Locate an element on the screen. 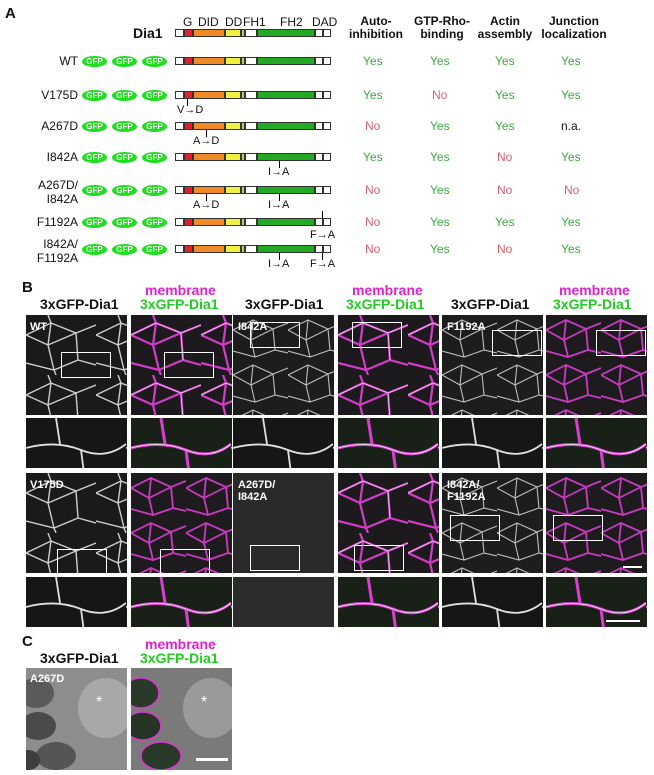 This screenshot has height=775, width=654. inset-box-a267d-i842a-gfp is located at coordinates (275, 558).